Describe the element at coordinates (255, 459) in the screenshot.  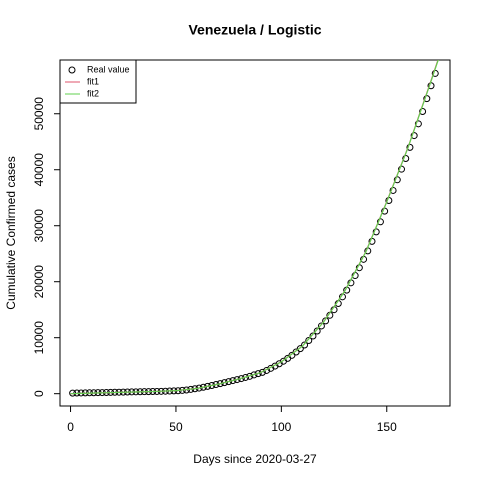
I see `x-axis-label: Days since 2020-03-27` at that location.